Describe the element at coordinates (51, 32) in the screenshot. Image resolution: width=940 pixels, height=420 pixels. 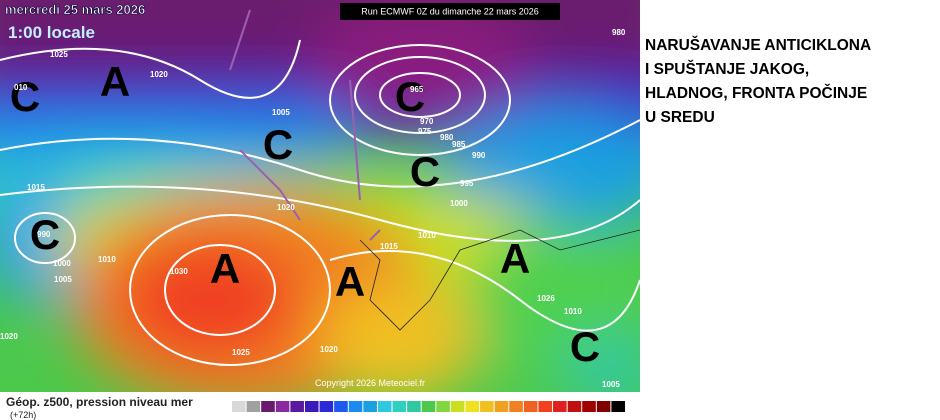
I see `time: 1:00 locale` at that location.